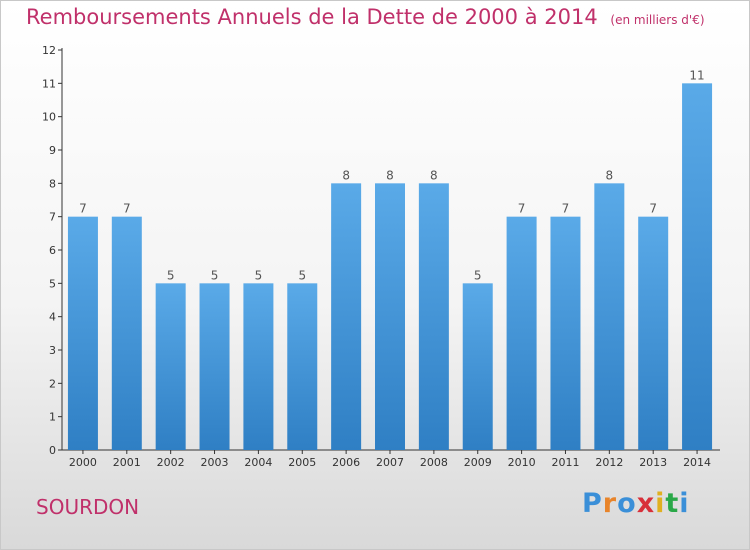  I want to click on y-tick-label: 10, so click(49, 117).